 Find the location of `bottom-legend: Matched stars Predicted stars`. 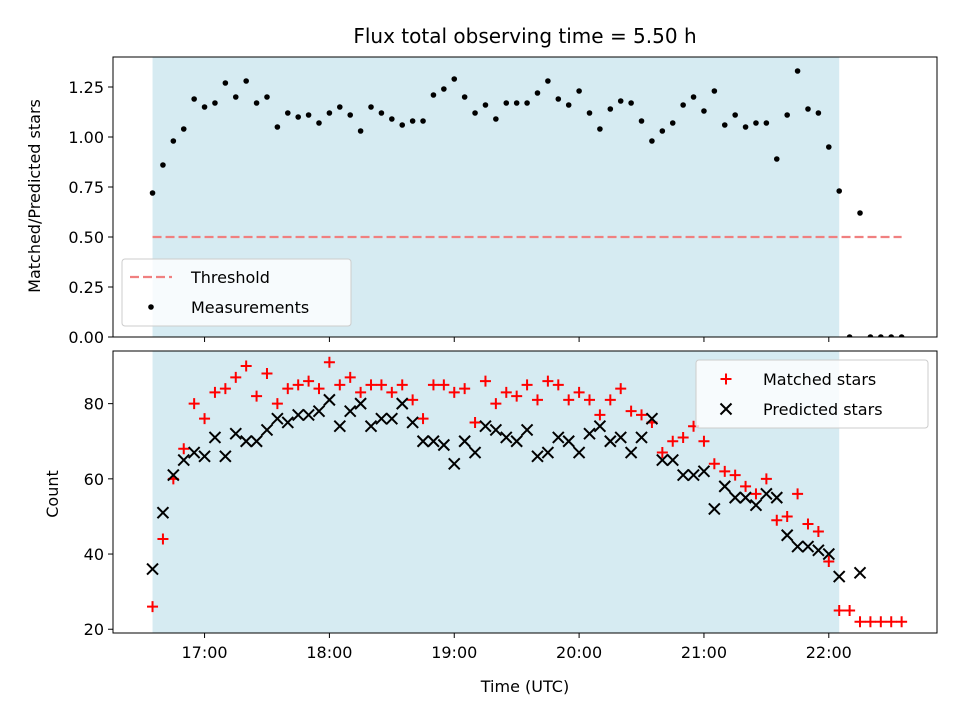

bottom-legend: Matched stars Predicted stars is located at coordinates (812, 394).